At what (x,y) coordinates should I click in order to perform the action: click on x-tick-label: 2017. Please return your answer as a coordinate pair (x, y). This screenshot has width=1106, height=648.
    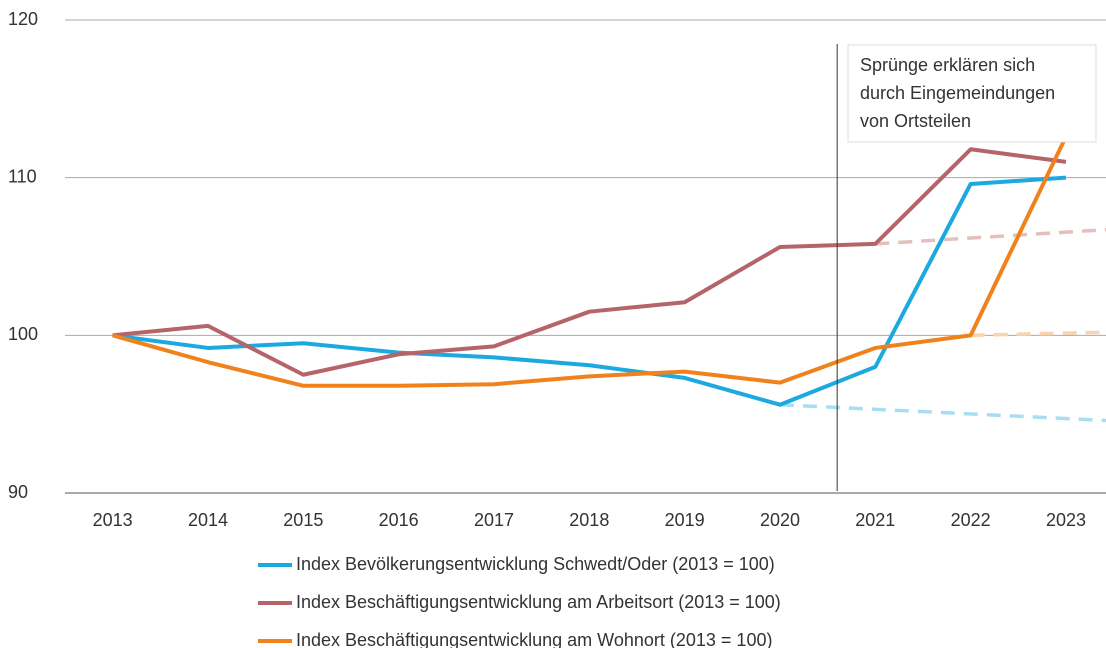
    Looking at the image, I should click on (494, 520).